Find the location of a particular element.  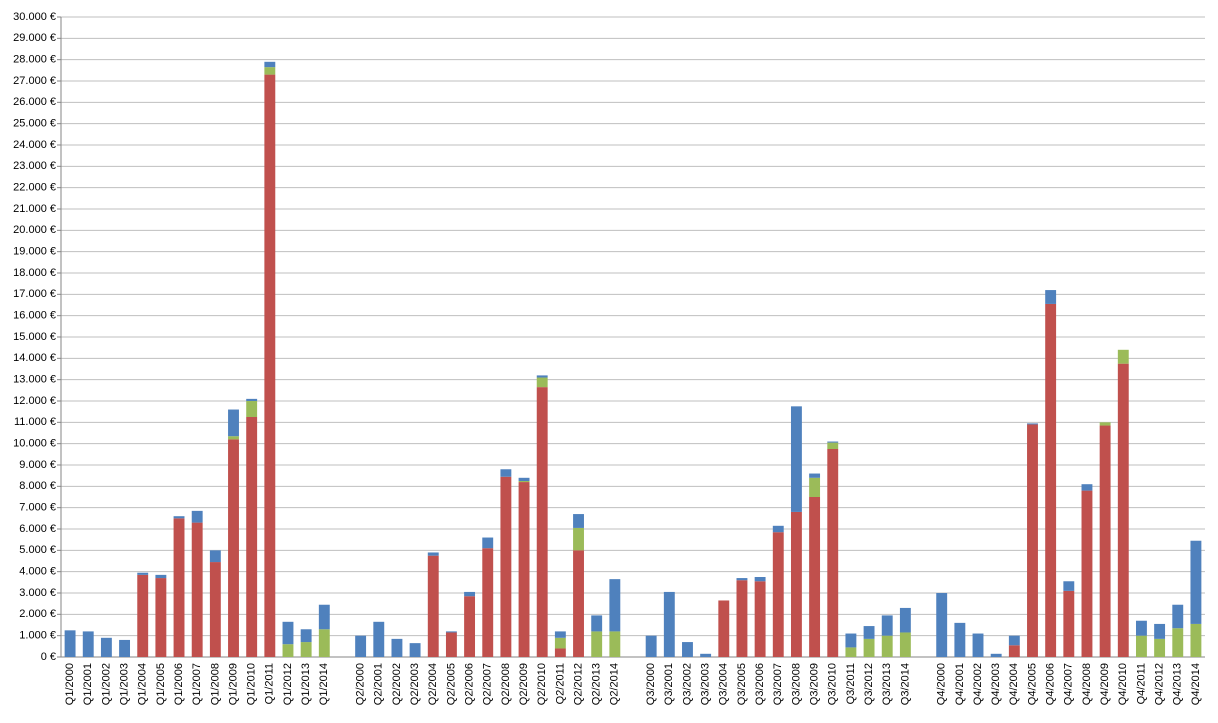

y-tick-label: 10.000 € is located at coordinates (34, 444).